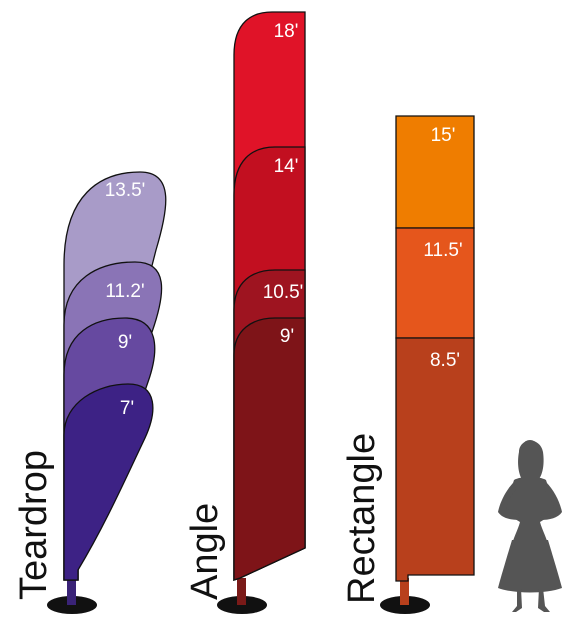  I want to click on angle-size-label-18: 18', so click(286, 31).